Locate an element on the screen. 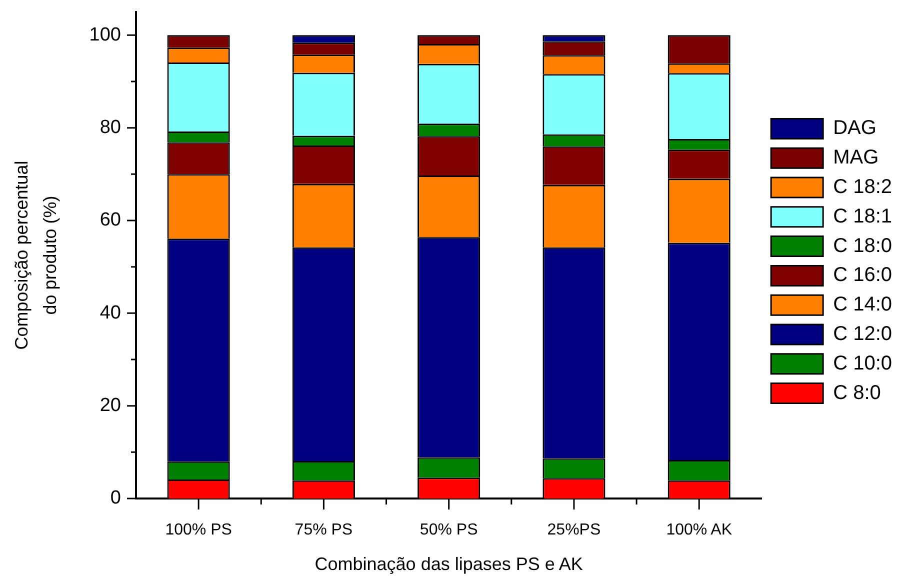 The image size is (903, 588). y-tick-label: 20 is located at coordinates (110, 405).